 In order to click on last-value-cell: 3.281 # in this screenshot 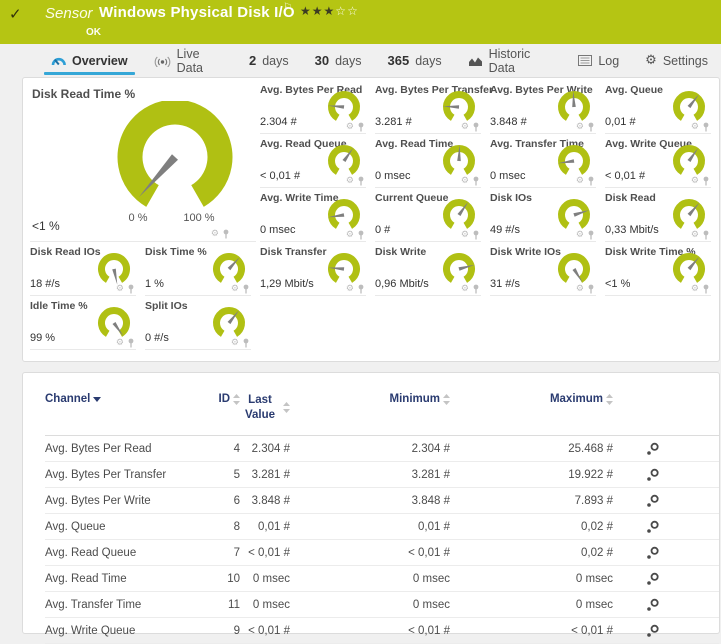, I will do `click(270, 474)`.